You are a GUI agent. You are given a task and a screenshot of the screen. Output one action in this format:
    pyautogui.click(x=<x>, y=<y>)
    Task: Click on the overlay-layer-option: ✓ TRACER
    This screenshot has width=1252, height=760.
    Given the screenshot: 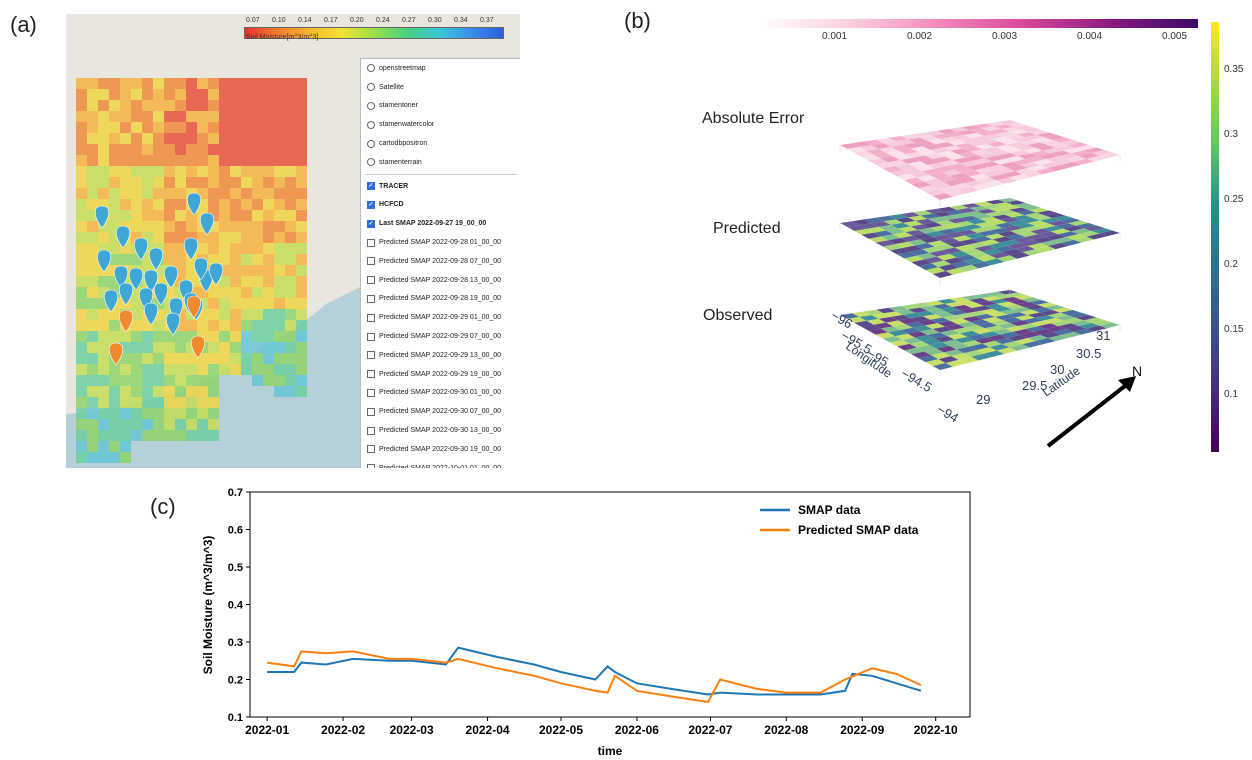 What is the action you would take?
    pyautogui.click(x=440, y=186)
    